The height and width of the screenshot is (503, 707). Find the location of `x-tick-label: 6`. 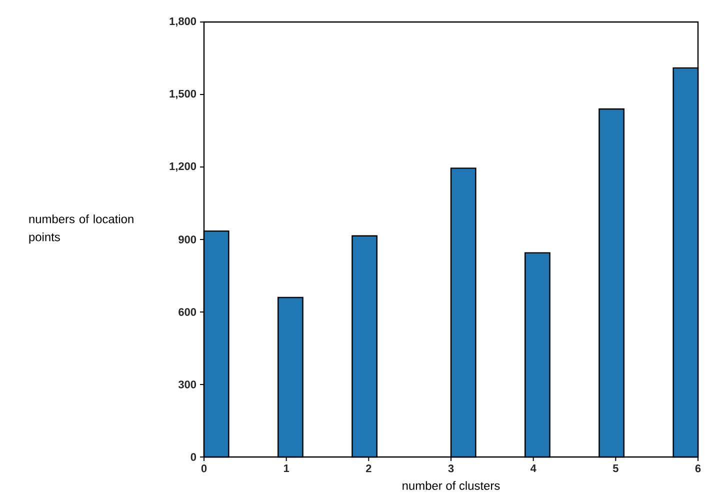

x-tick-label: 6 is located at coordinates (698, 468).